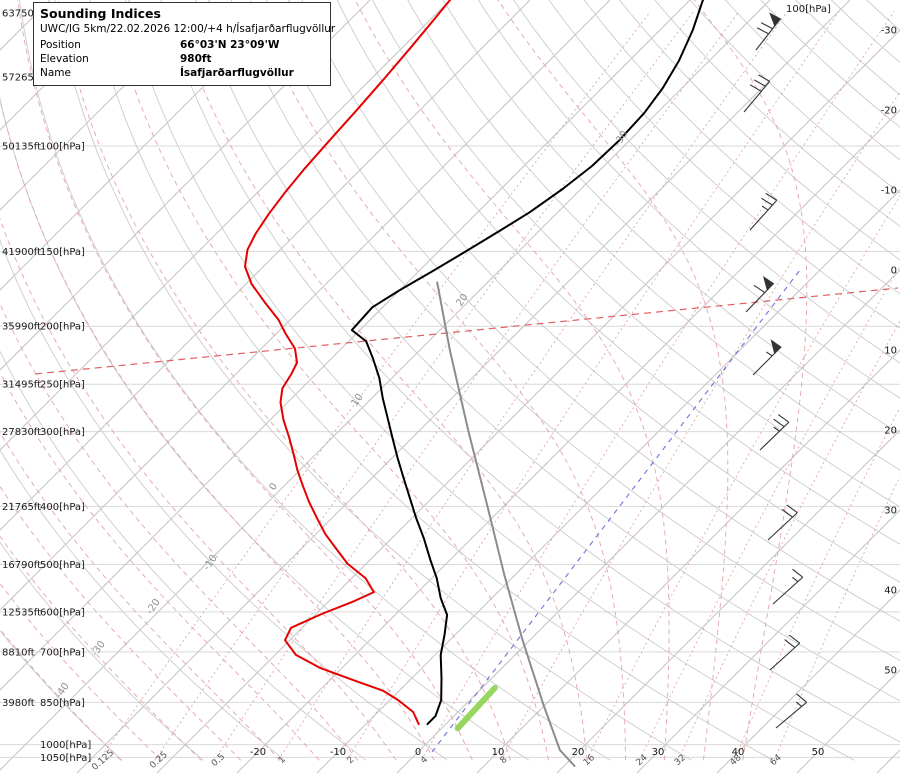 This screenshot has width=900, height=773. Describe the element at coordinates (504, 760) in the screenshot. I see `svg-text: 8` at that location.